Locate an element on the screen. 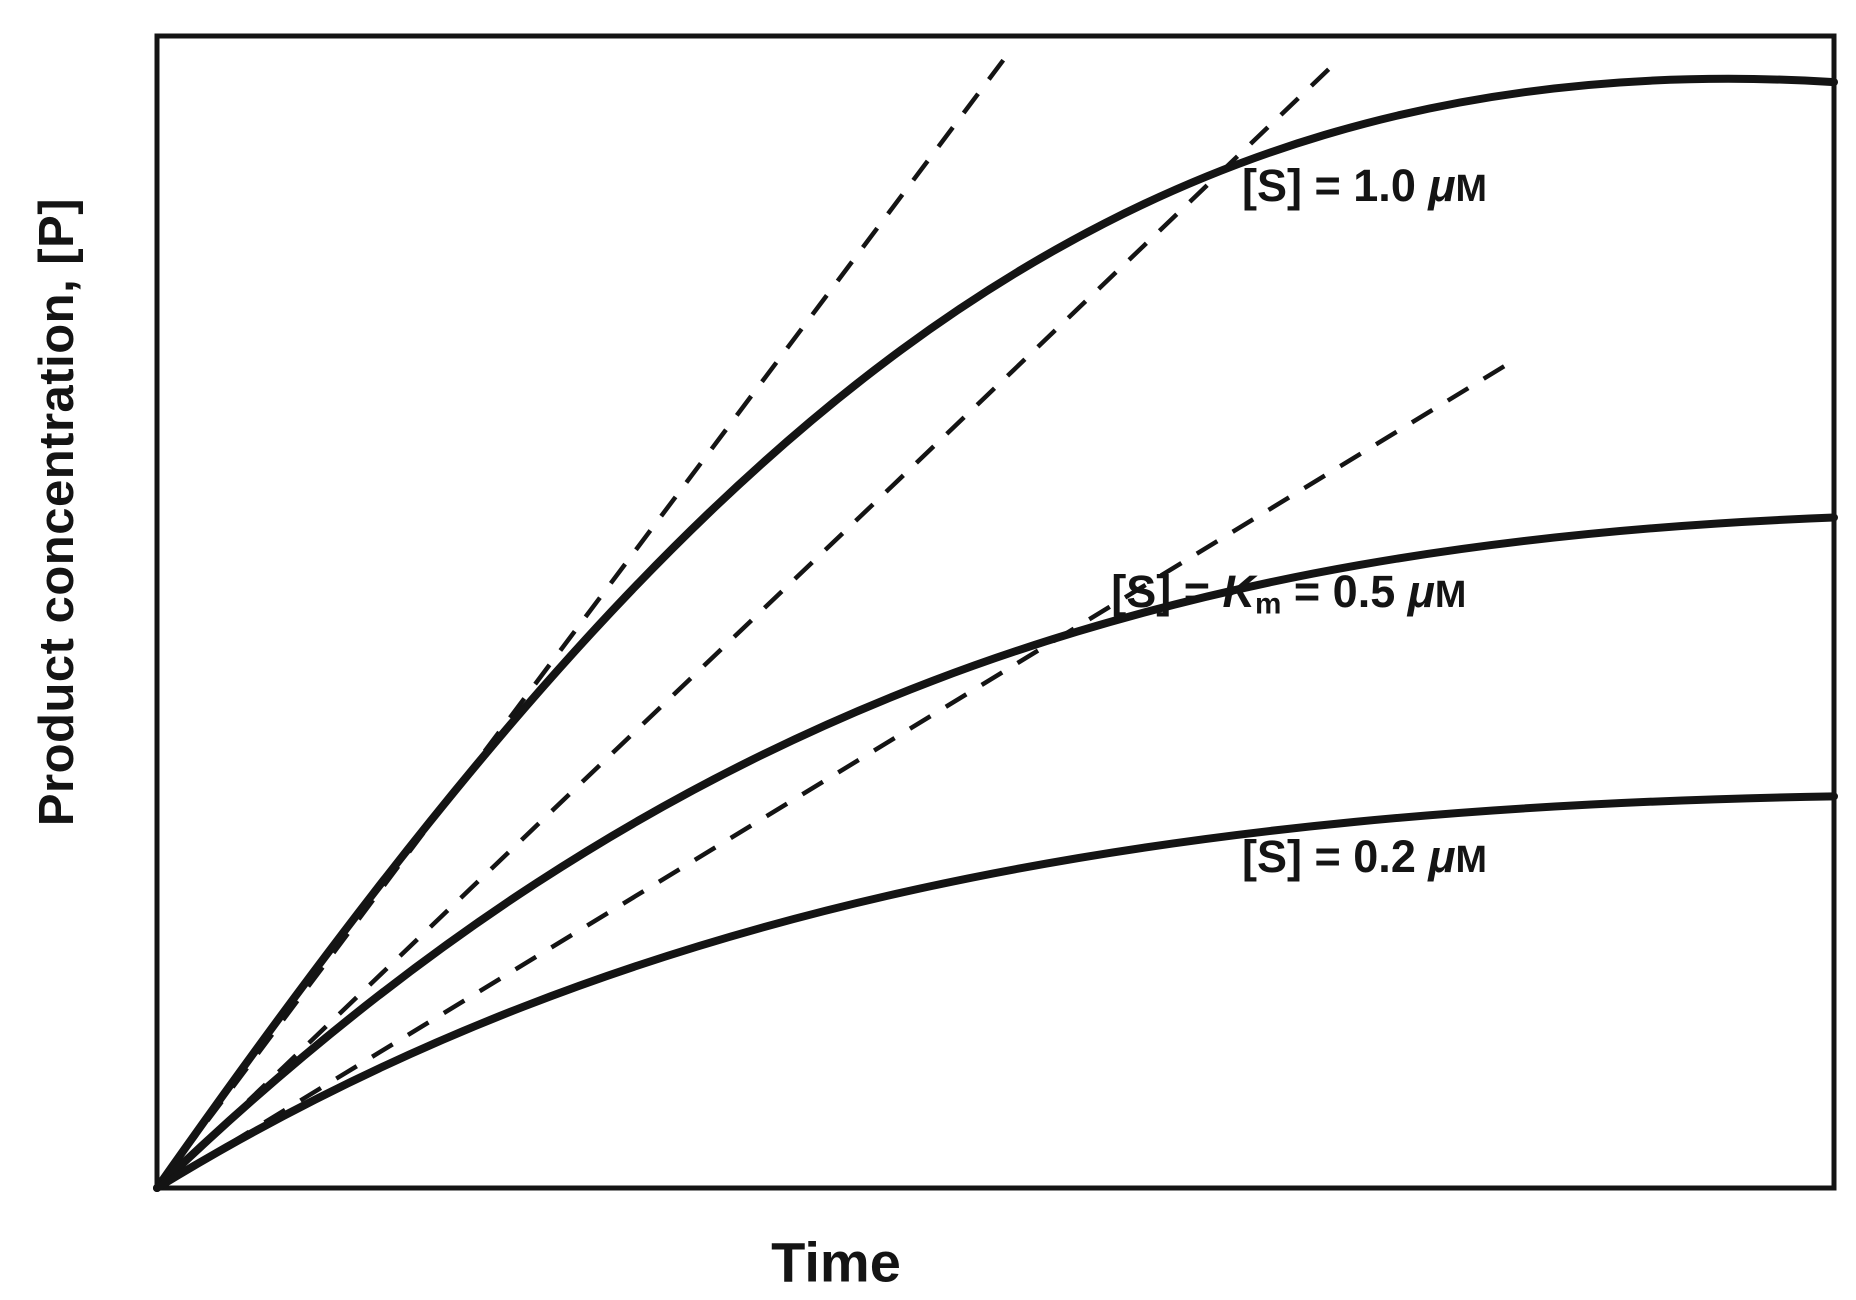  curve-label: [S] = 1.0 μM is located at coordinates (1364, 186).